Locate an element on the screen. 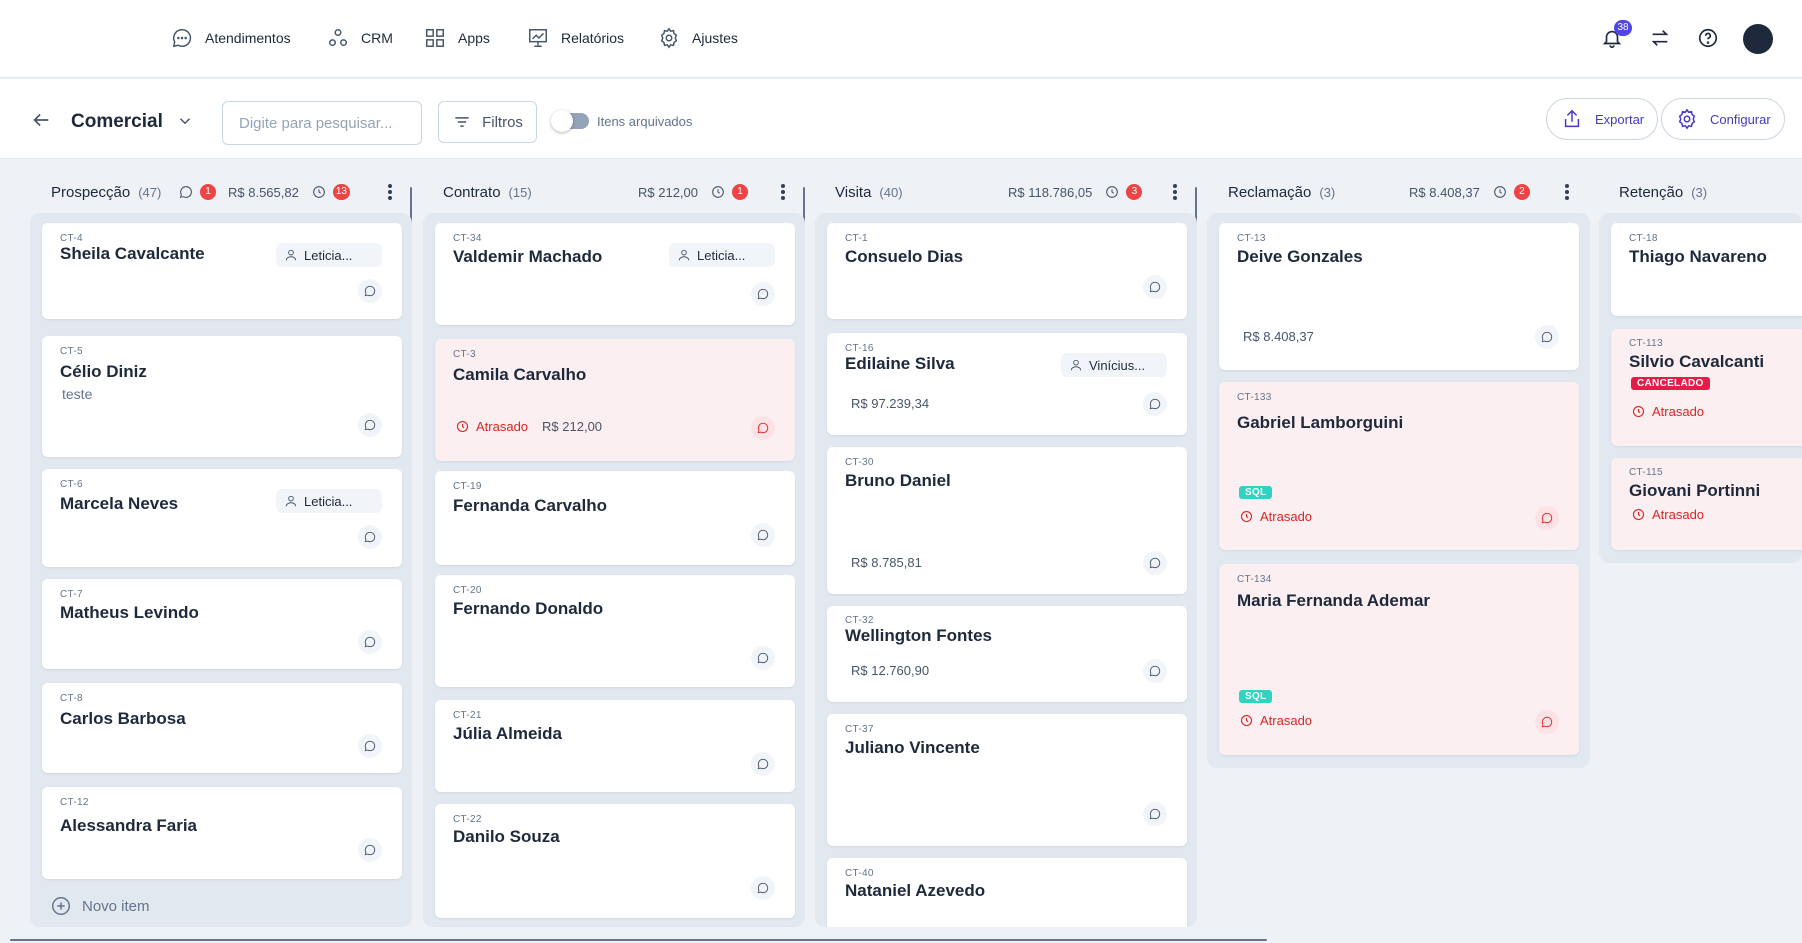 This screenshot has height=943, width=1802. archived-items-toggle is located at coordinates (570, 121).